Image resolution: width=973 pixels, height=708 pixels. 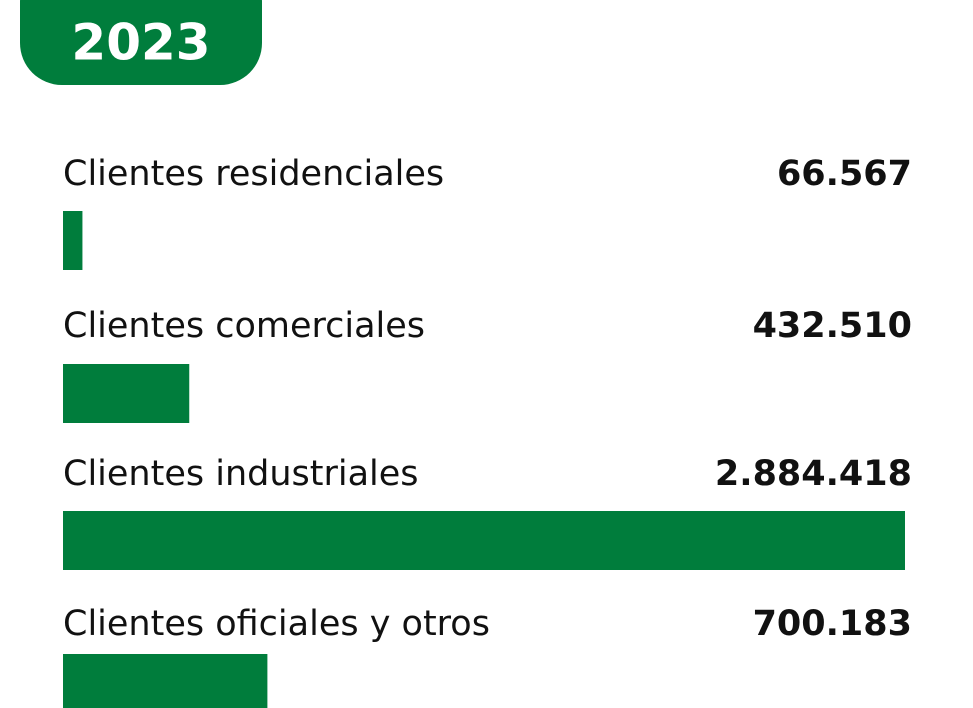 What do you see at coordinates (813, 474) in the screenshot?
I see `value-label: 2.884.418` at bounding box center [813, 474].